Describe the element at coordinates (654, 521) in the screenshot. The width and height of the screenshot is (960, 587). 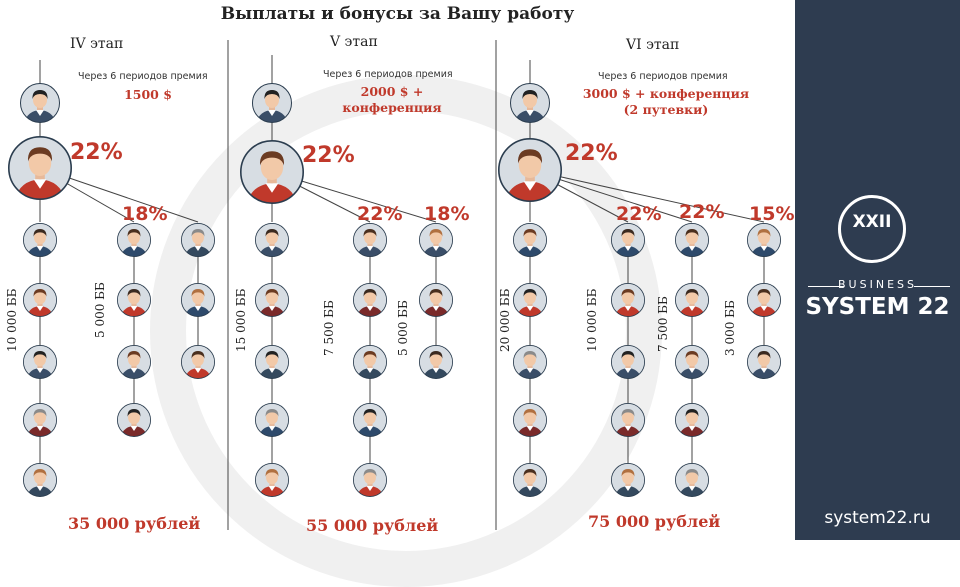
I see `stage-6-total: 75 000 рублей` at that location.